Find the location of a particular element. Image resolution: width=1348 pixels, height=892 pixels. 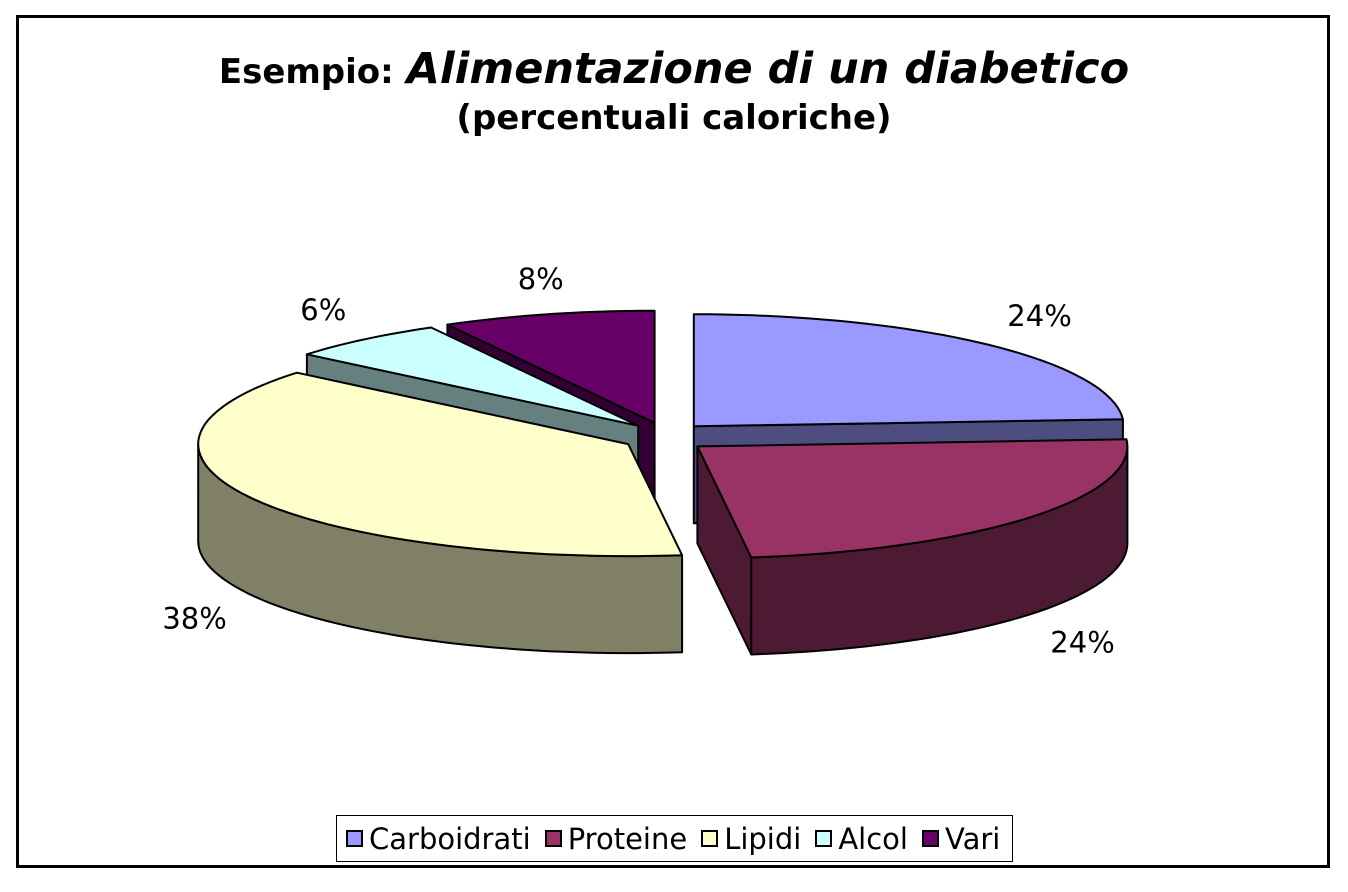

data-label-proteine: 24% is located at coordinates (1082, 643).